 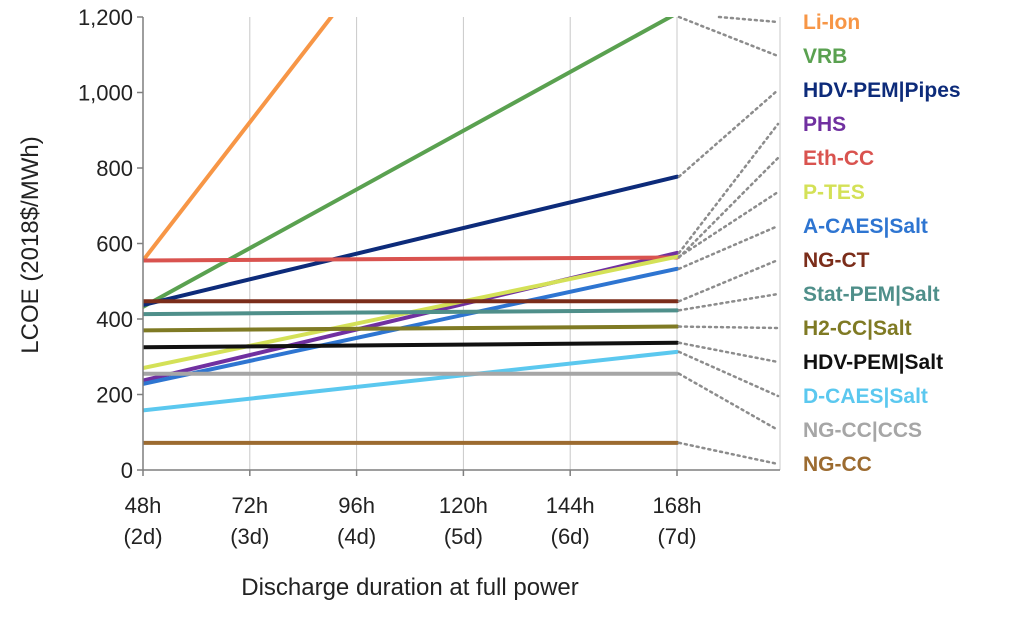 What do you see at coordinates (105, 93) in the screenshot?
I see `y-tick-label-5: 1,000` at bounding box center [105, 93].